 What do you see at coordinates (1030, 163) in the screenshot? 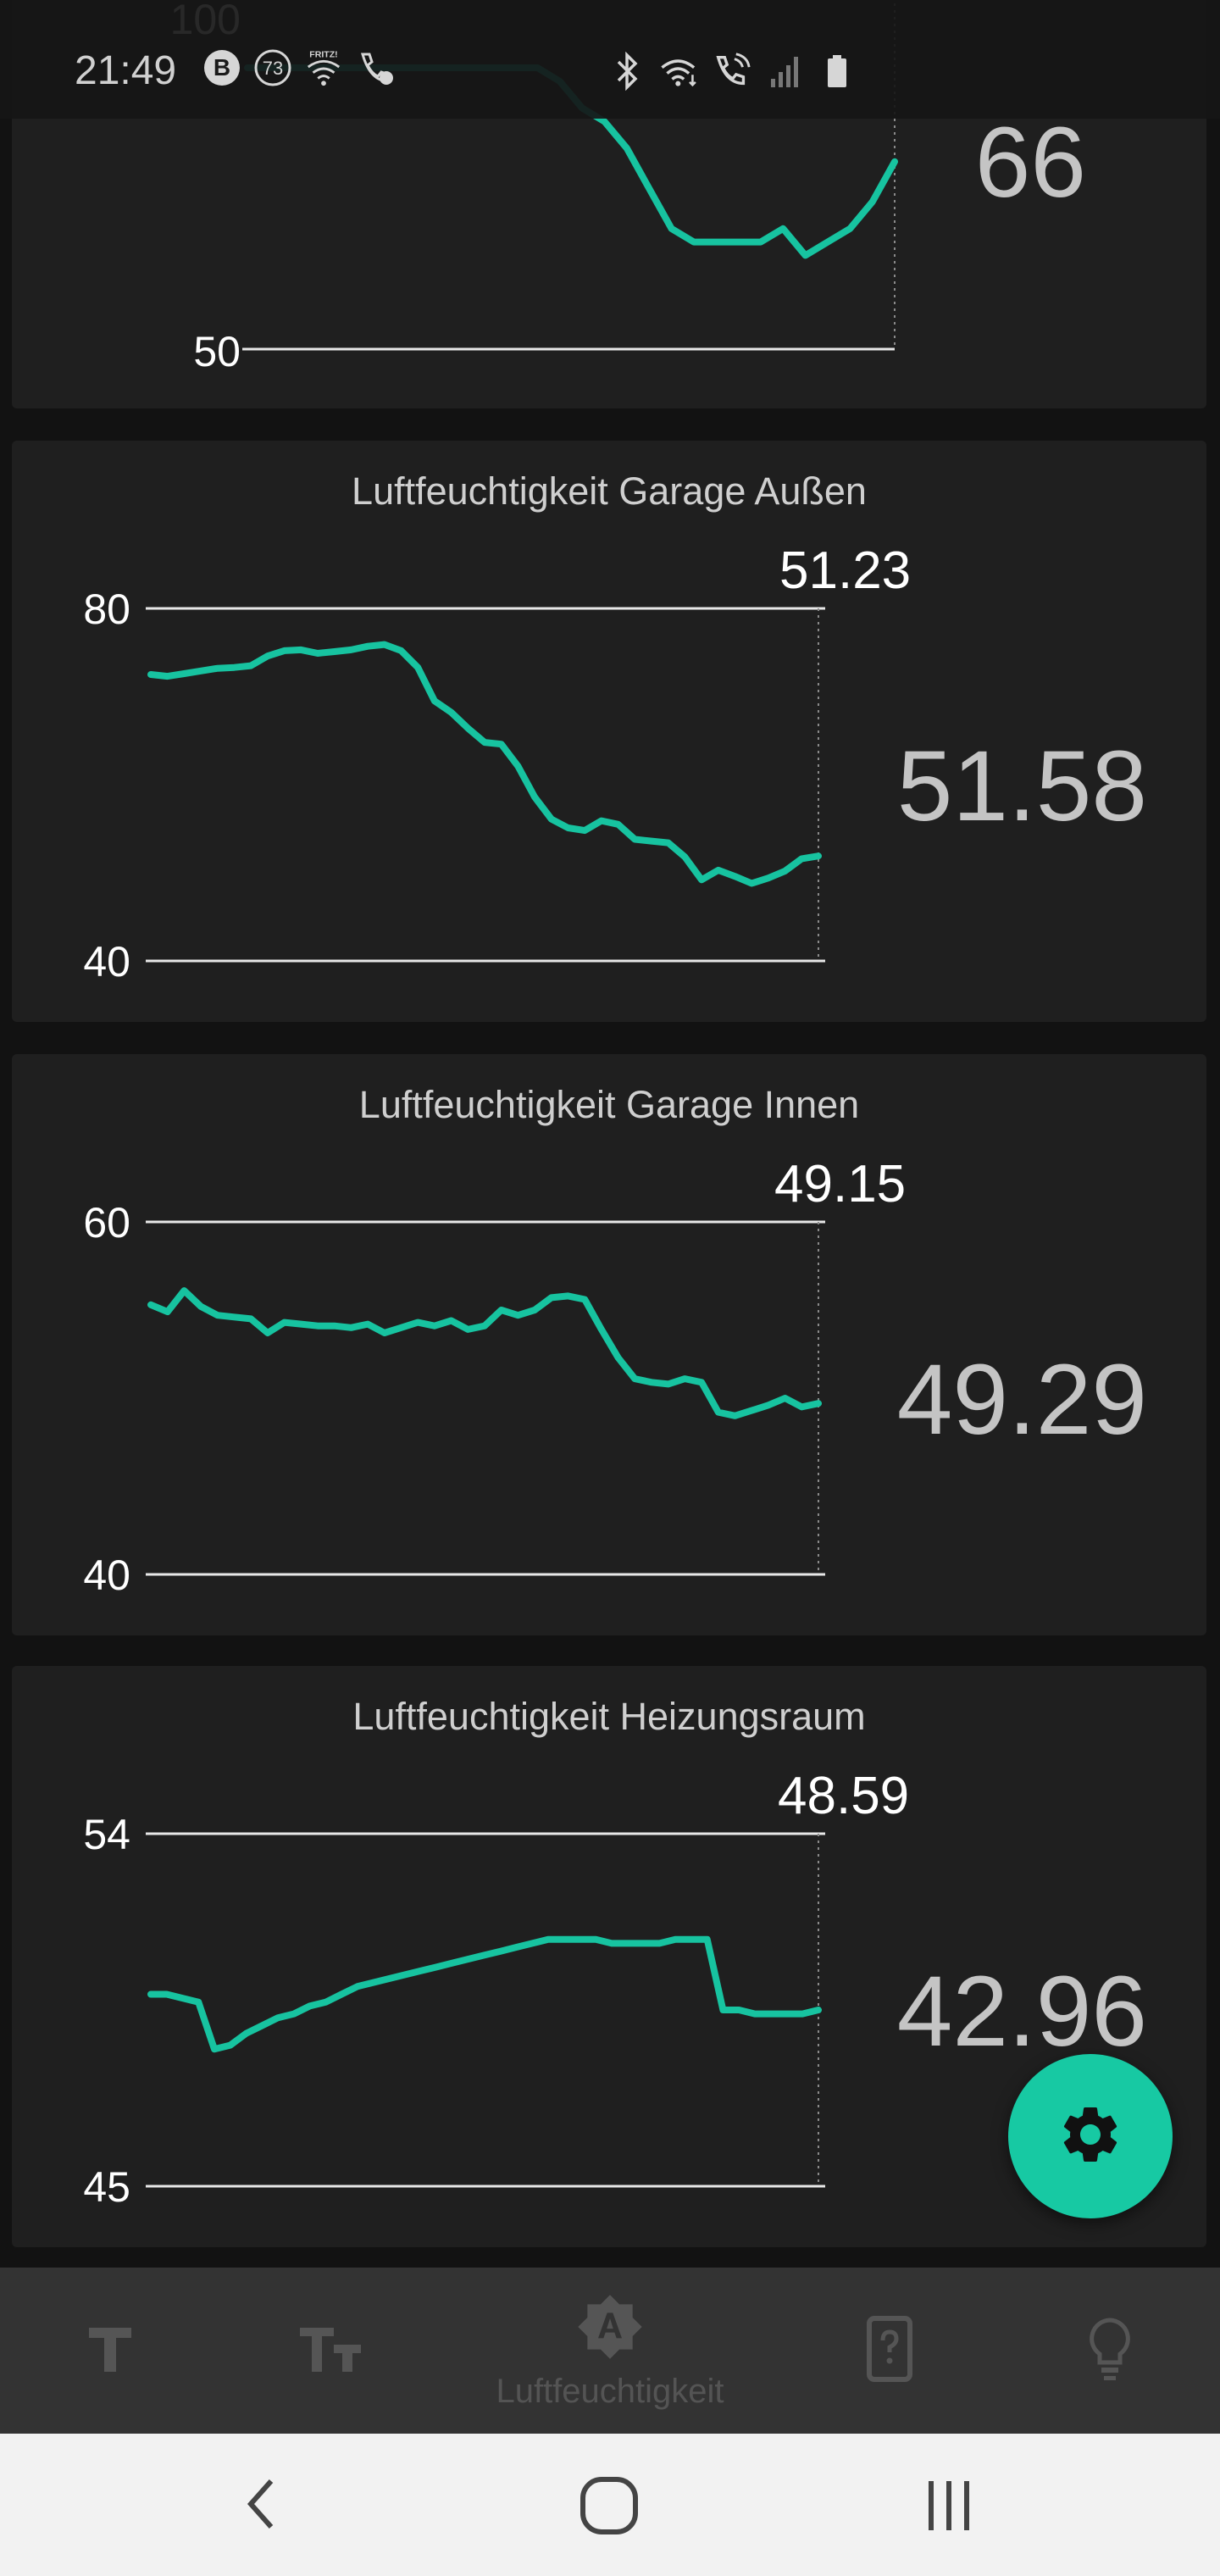
I see `current-value: 66` at bounding box center [1030, 163].